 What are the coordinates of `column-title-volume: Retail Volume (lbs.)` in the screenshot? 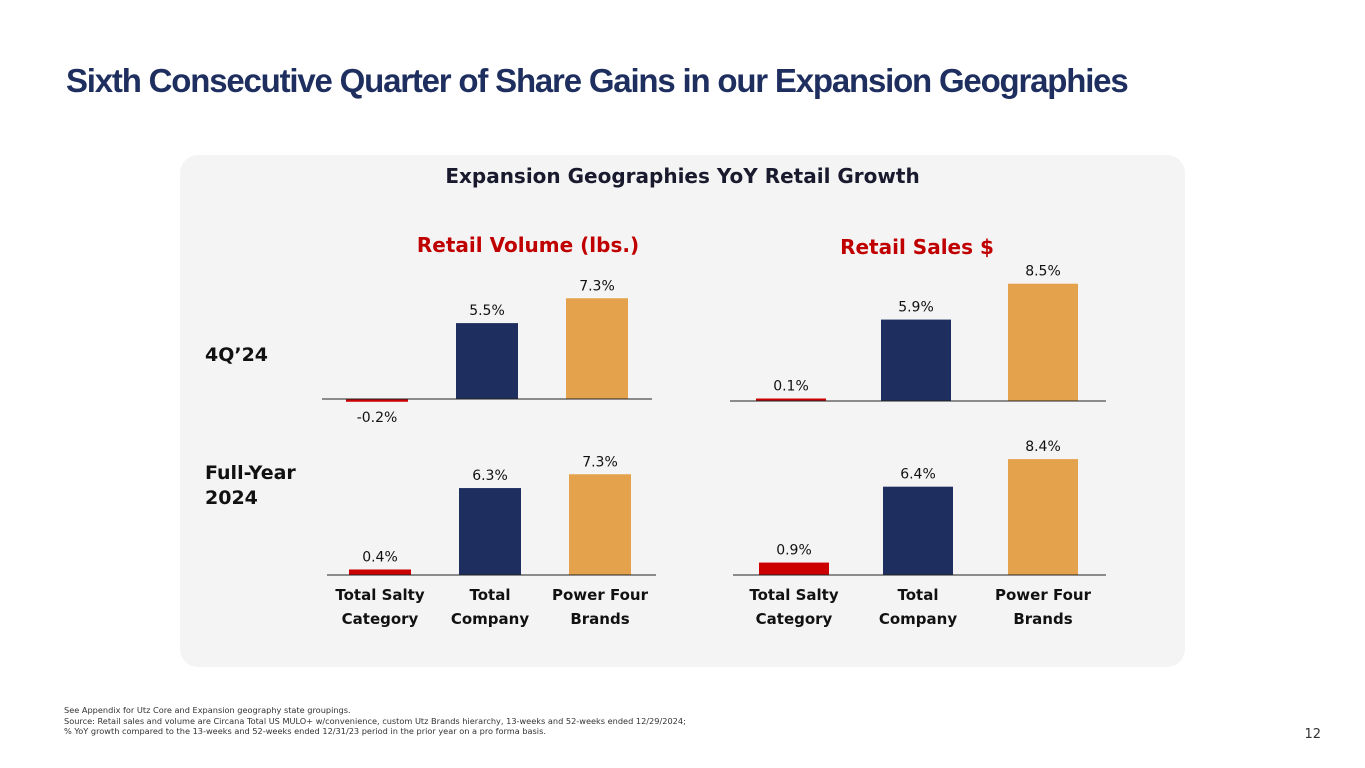 It's located at (528, 245).